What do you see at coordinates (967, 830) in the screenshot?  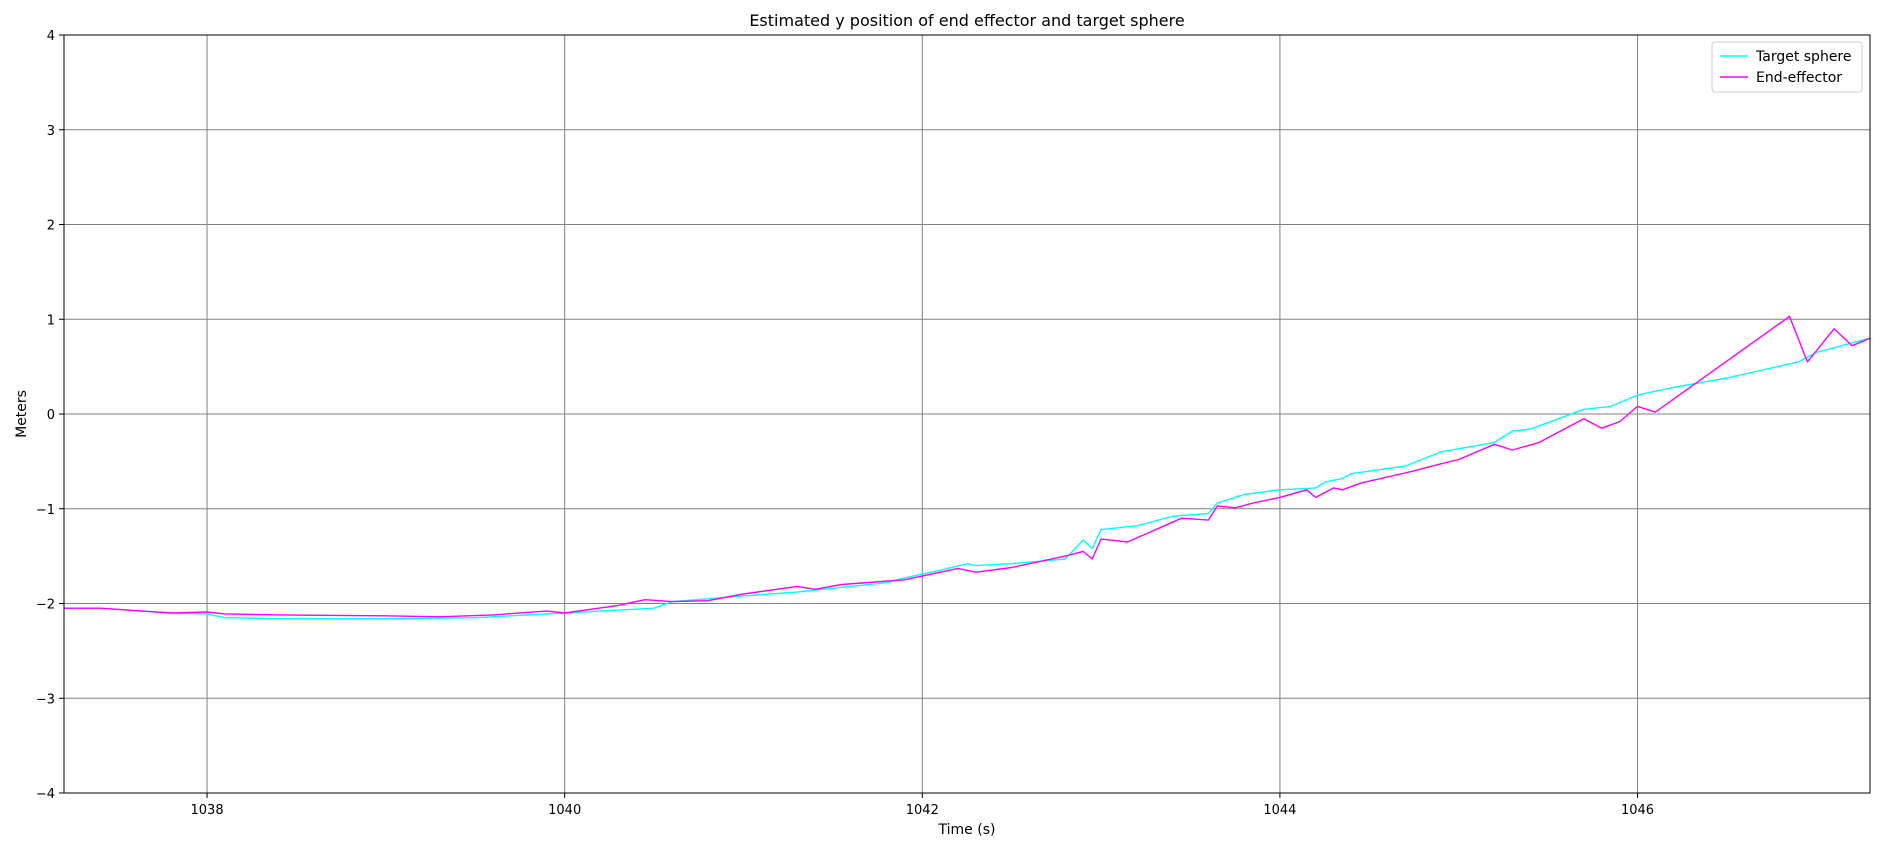 I see `x-axis-label: Time (s)` at bounding box center [967, 830].